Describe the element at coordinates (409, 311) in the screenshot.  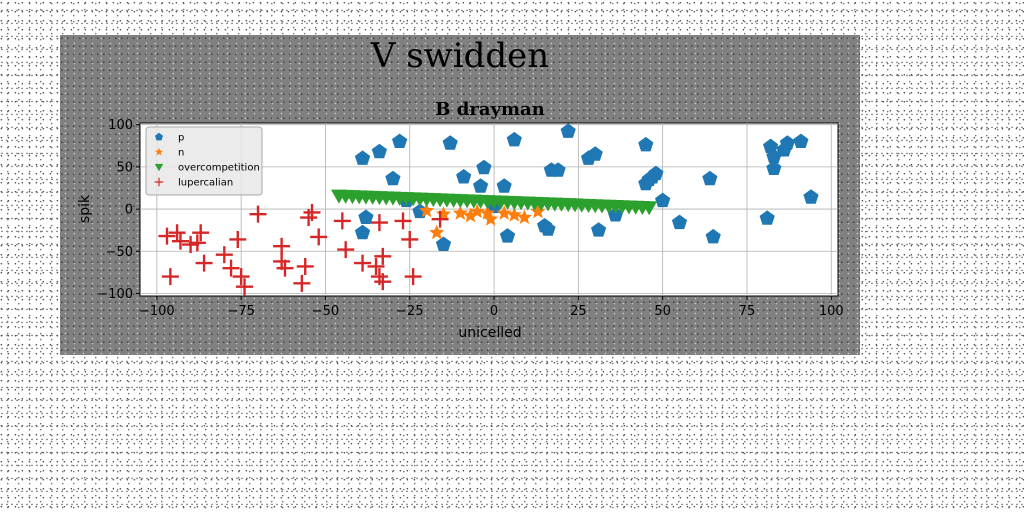
I see `x-tick-label: −25` at that location.